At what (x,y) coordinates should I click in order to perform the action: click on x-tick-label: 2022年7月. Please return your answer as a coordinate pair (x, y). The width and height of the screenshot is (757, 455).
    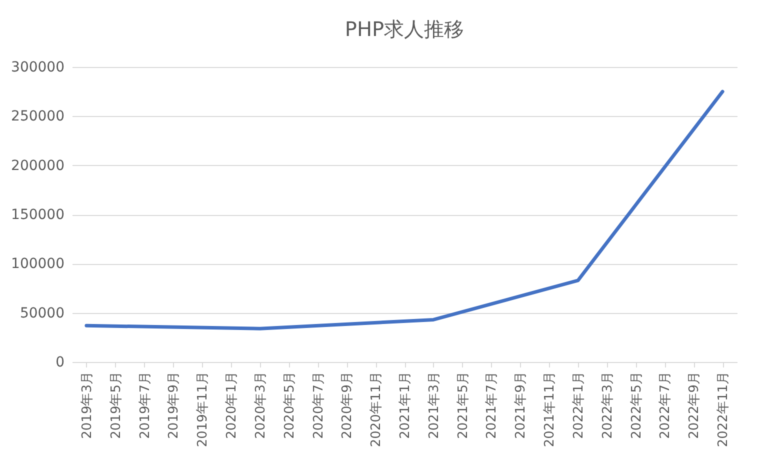
    Looking at the image, I should click on (666, 405).